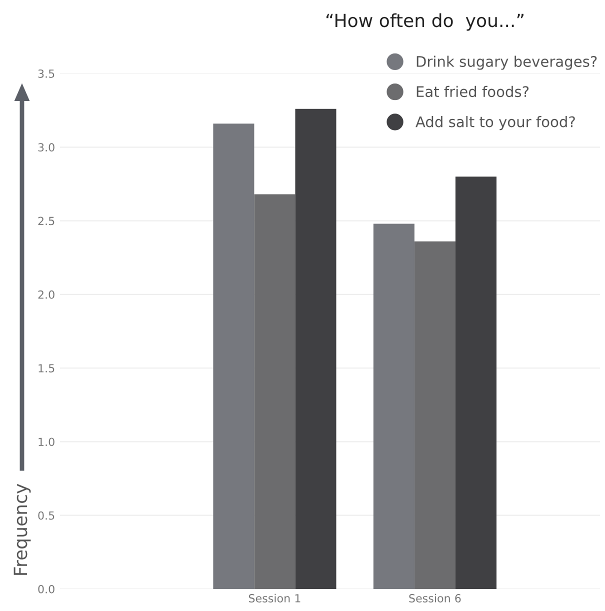  I want to click on y-tick-label: 3.0, so click(46, 147).